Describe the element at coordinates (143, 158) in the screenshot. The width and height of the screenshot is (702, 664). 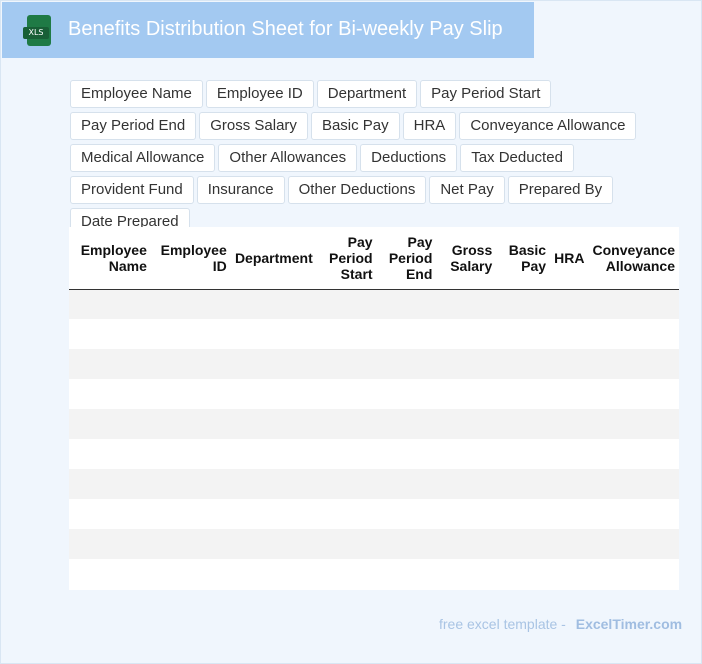
I see `field-chip: Medical Allowance` at that location.